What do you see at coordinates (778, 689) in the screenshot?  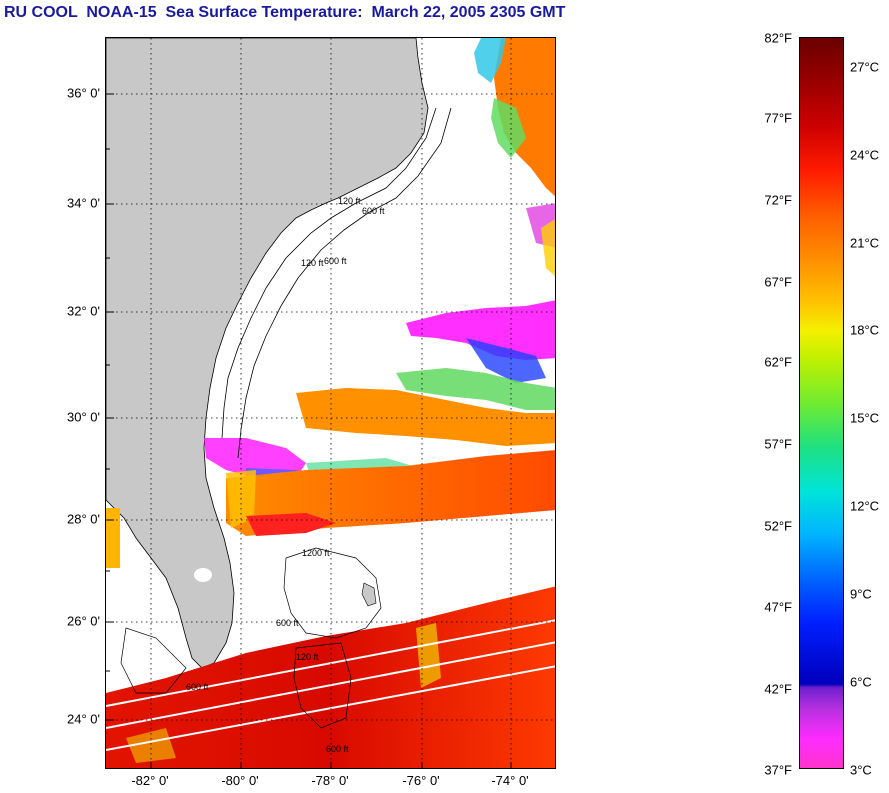 I see `colorbar-f-label: 42°F` at bounding box center [778, 689].